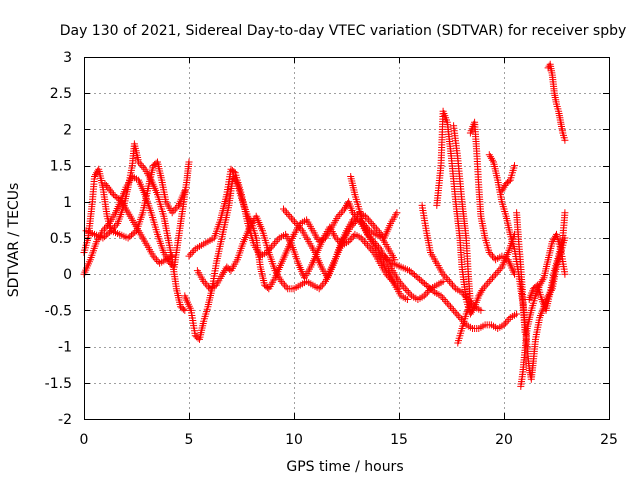  Describe the element at coordinates (58, 239) in the screenshot. I see `y-tick-labels: -2 -1.5 -1 -0.5 0 0.5 1 1.5 2 2.5 3` at that location.